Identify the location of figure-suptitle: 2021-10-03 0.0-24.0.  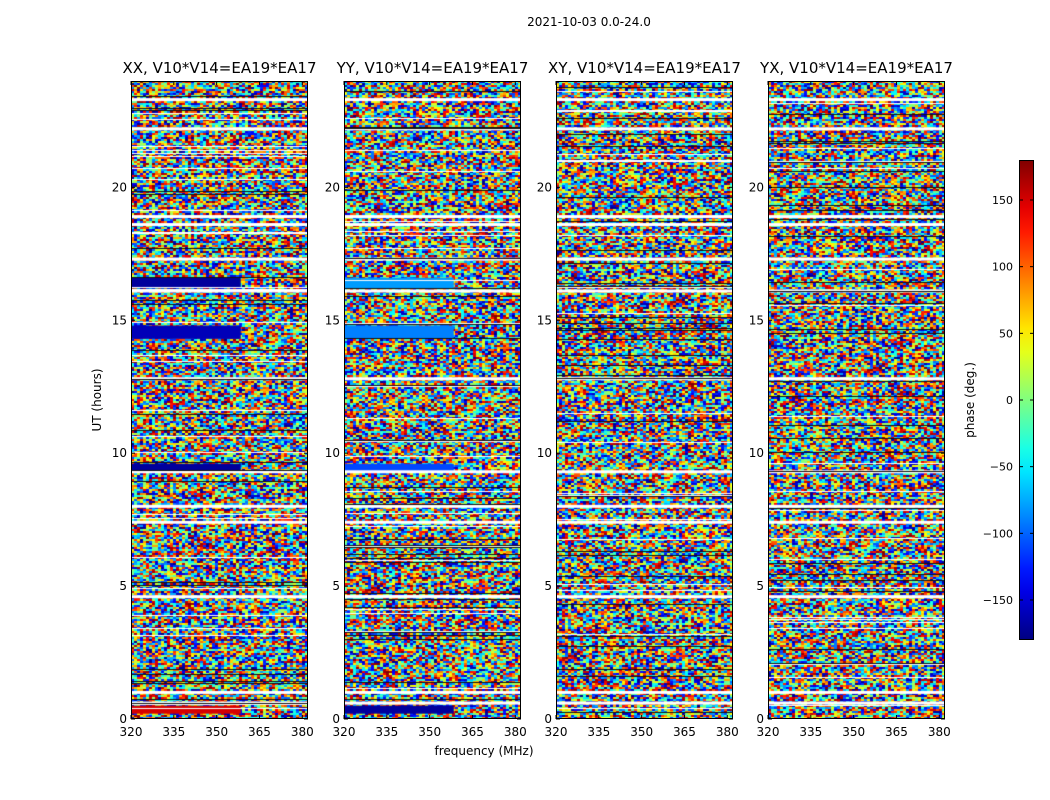
(589, 22).